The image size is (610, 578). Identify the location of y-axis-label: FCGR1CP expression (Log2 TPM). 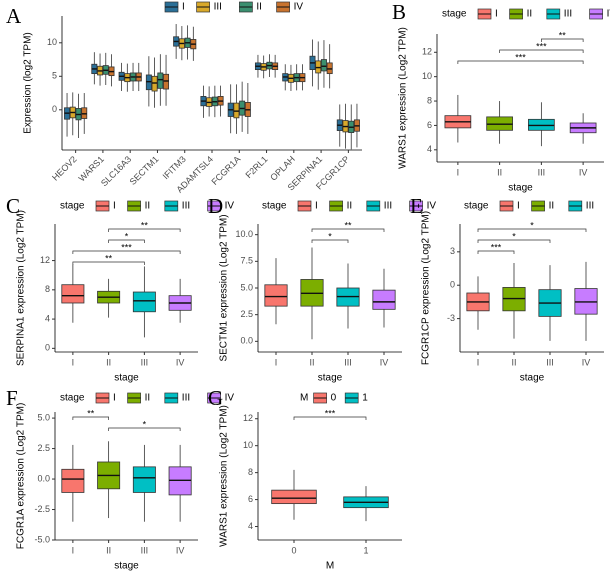
(426, 288).